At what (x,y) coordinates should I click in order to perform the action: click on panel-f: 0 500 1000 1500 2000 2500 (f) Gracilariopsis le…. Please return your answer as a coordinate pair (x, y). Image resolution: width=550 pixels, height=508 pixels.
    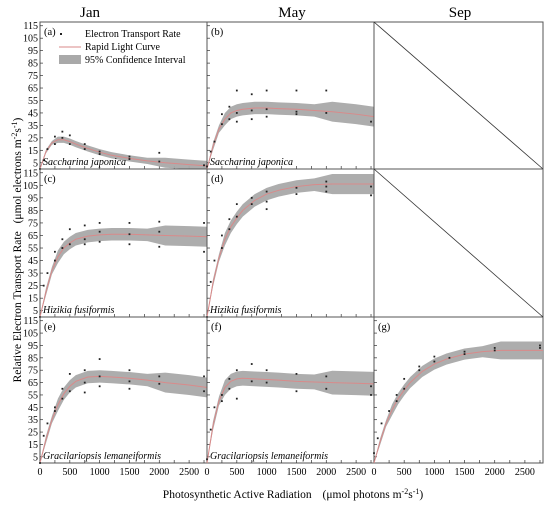
    Looking at the image, I should click on (290, 397).